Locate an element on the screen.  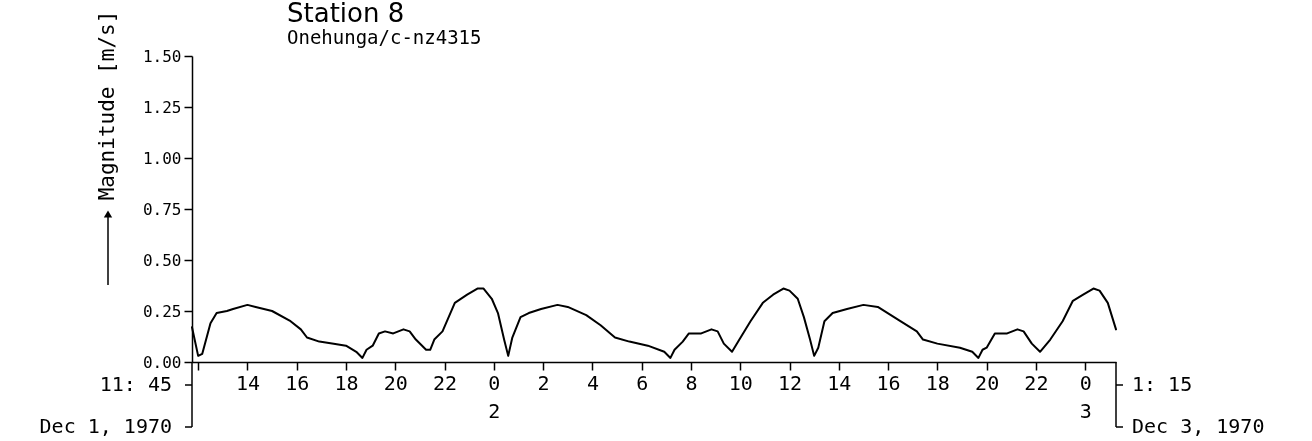
text: Dec 1, 1970 is located at coordinates (105, 426).